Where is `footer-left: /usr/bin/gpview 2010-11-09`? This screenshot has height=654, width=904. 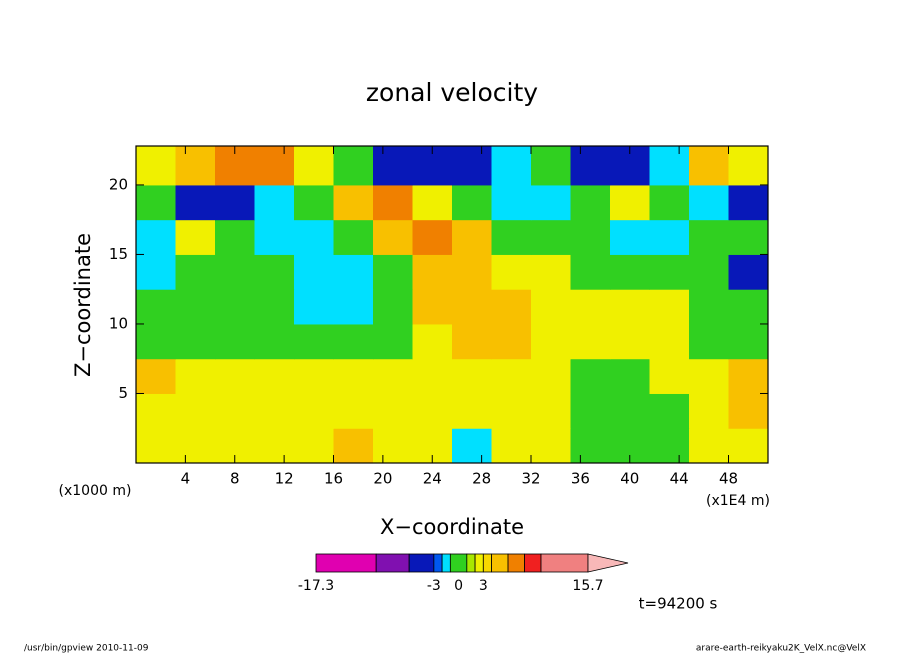
footer-left: /usr/bin/gpview 2010-11-09 is located at coordinates (86, 649).